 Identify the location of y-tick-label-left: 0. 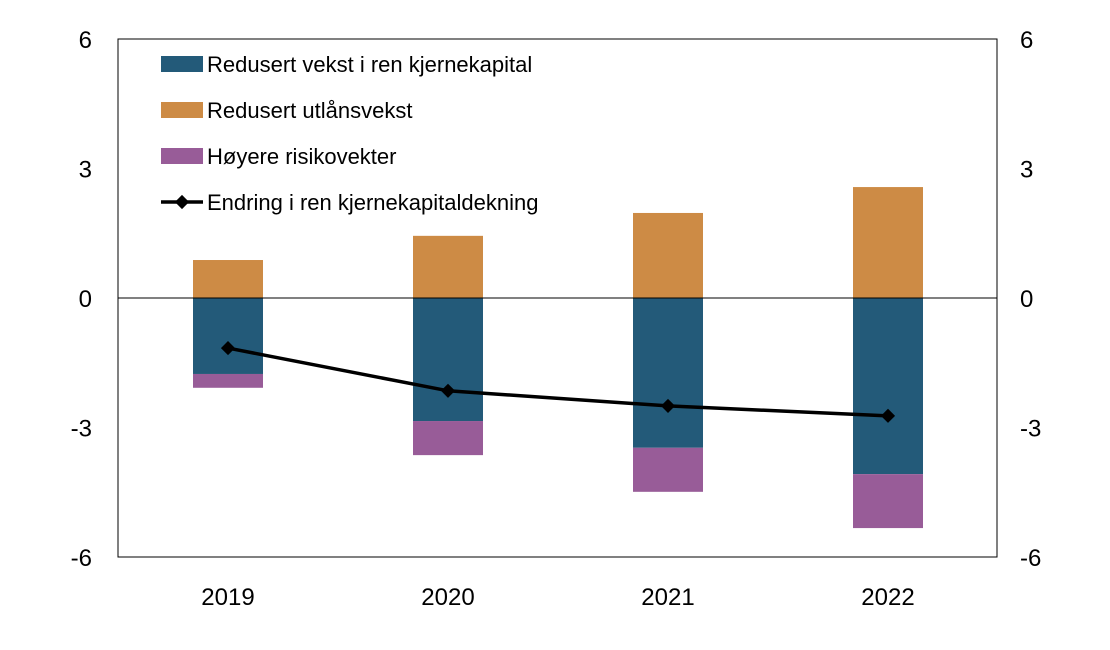
(85, 299).